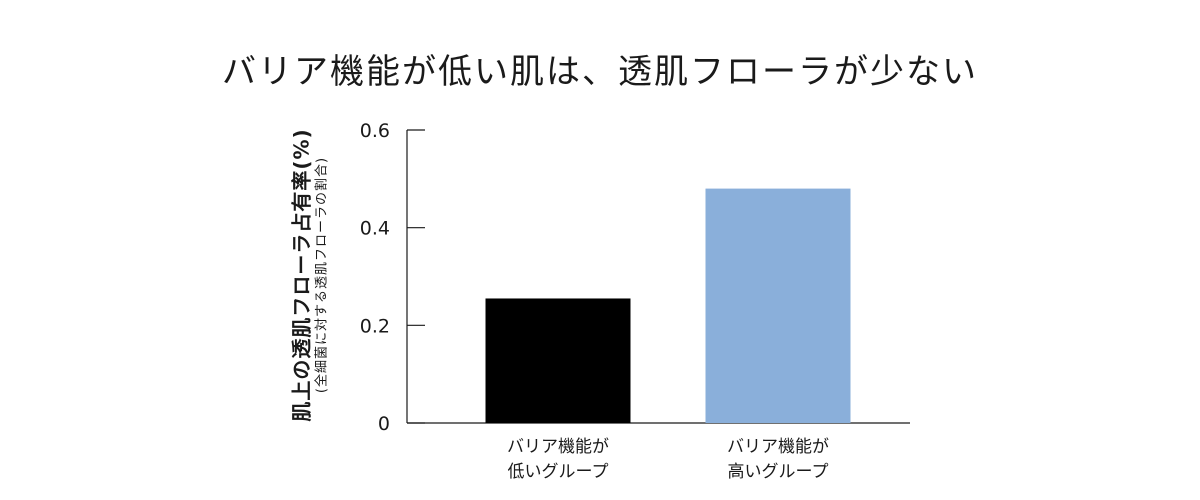  What do you see at coordinates (375, 131) in the screenshot?
I see `y-tick-label: 0.6` at bounding box center [375, 131].